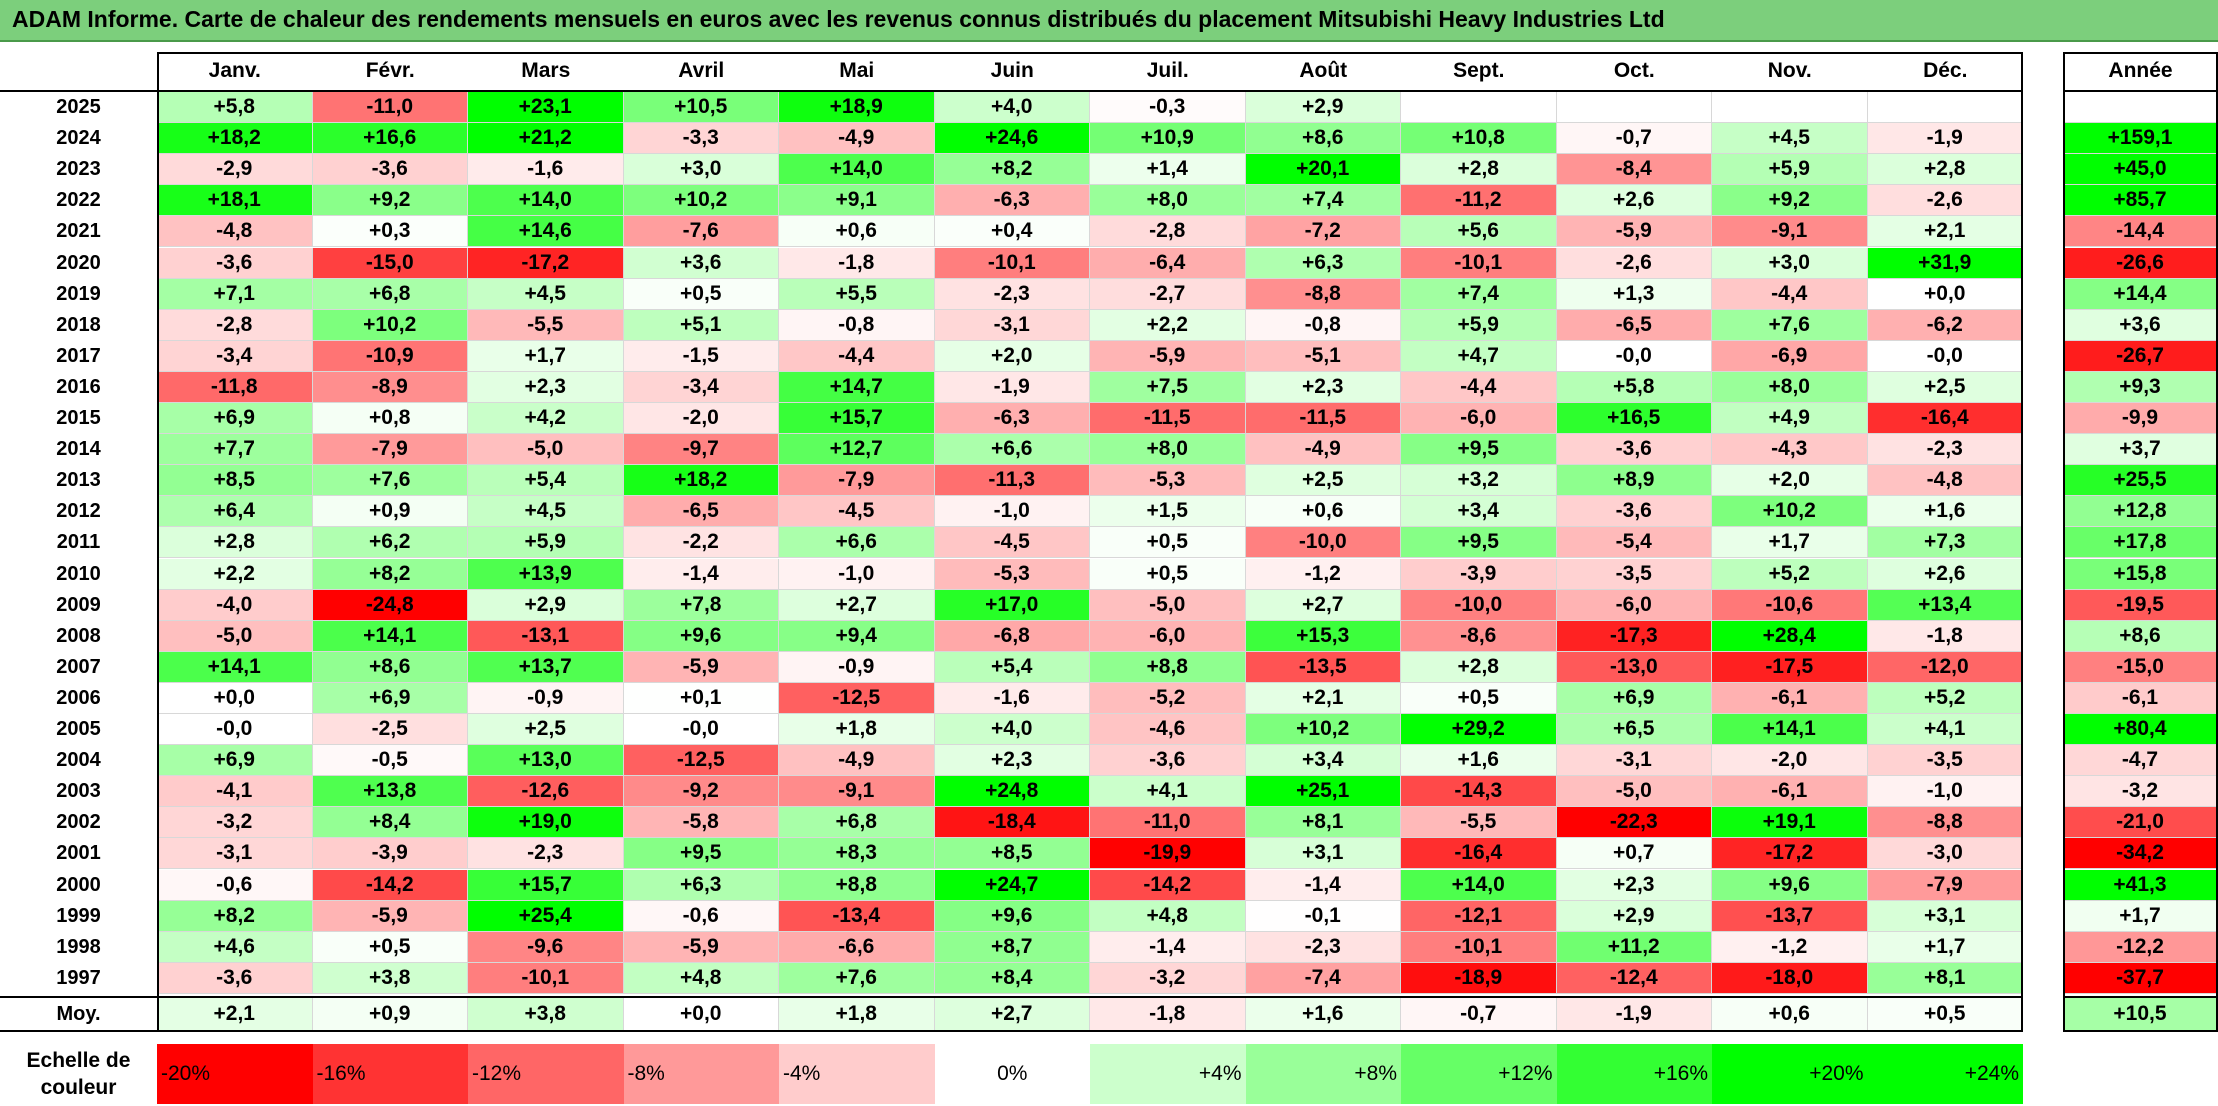 This screenshot has width=2218, height=1106. I want to click on heatmap-cell: -11,2, so click(1479, 201).